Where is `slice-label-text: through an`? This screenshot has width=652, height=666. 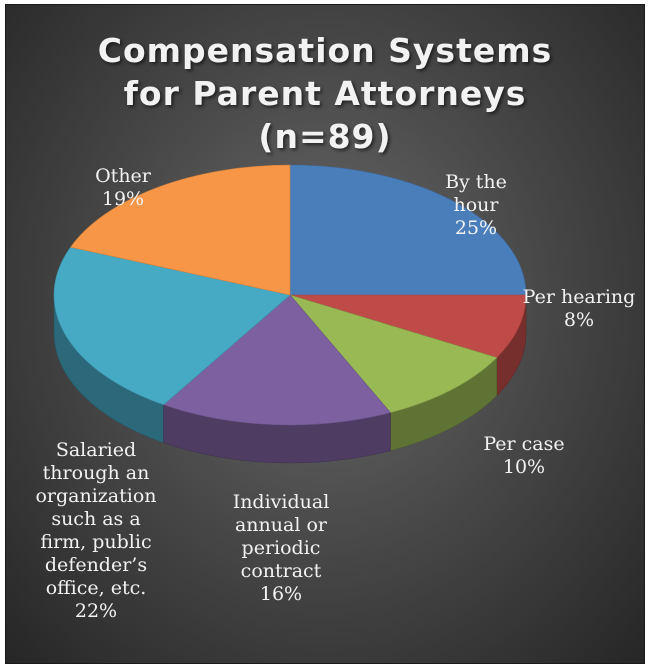
slice-label-text: through an is located at coordinates (96, 473).